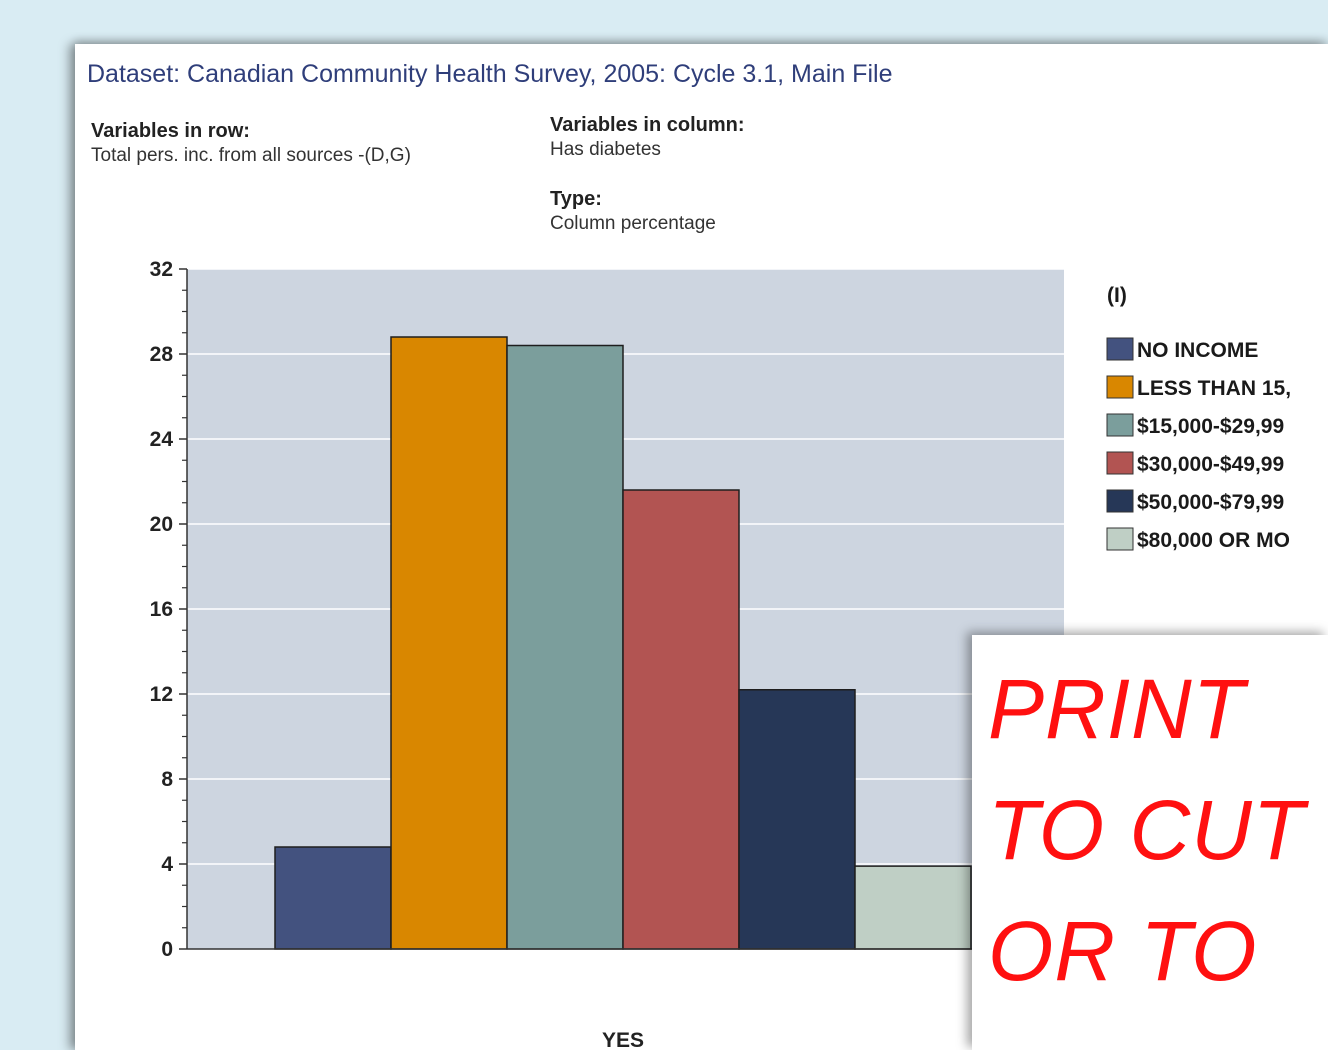 This screenshot has height=1050, width=1328. Describe the element at coordinates (1147, 830) in the screenshot. I see `overlay-line-to-cut: TO CUT` at that location.